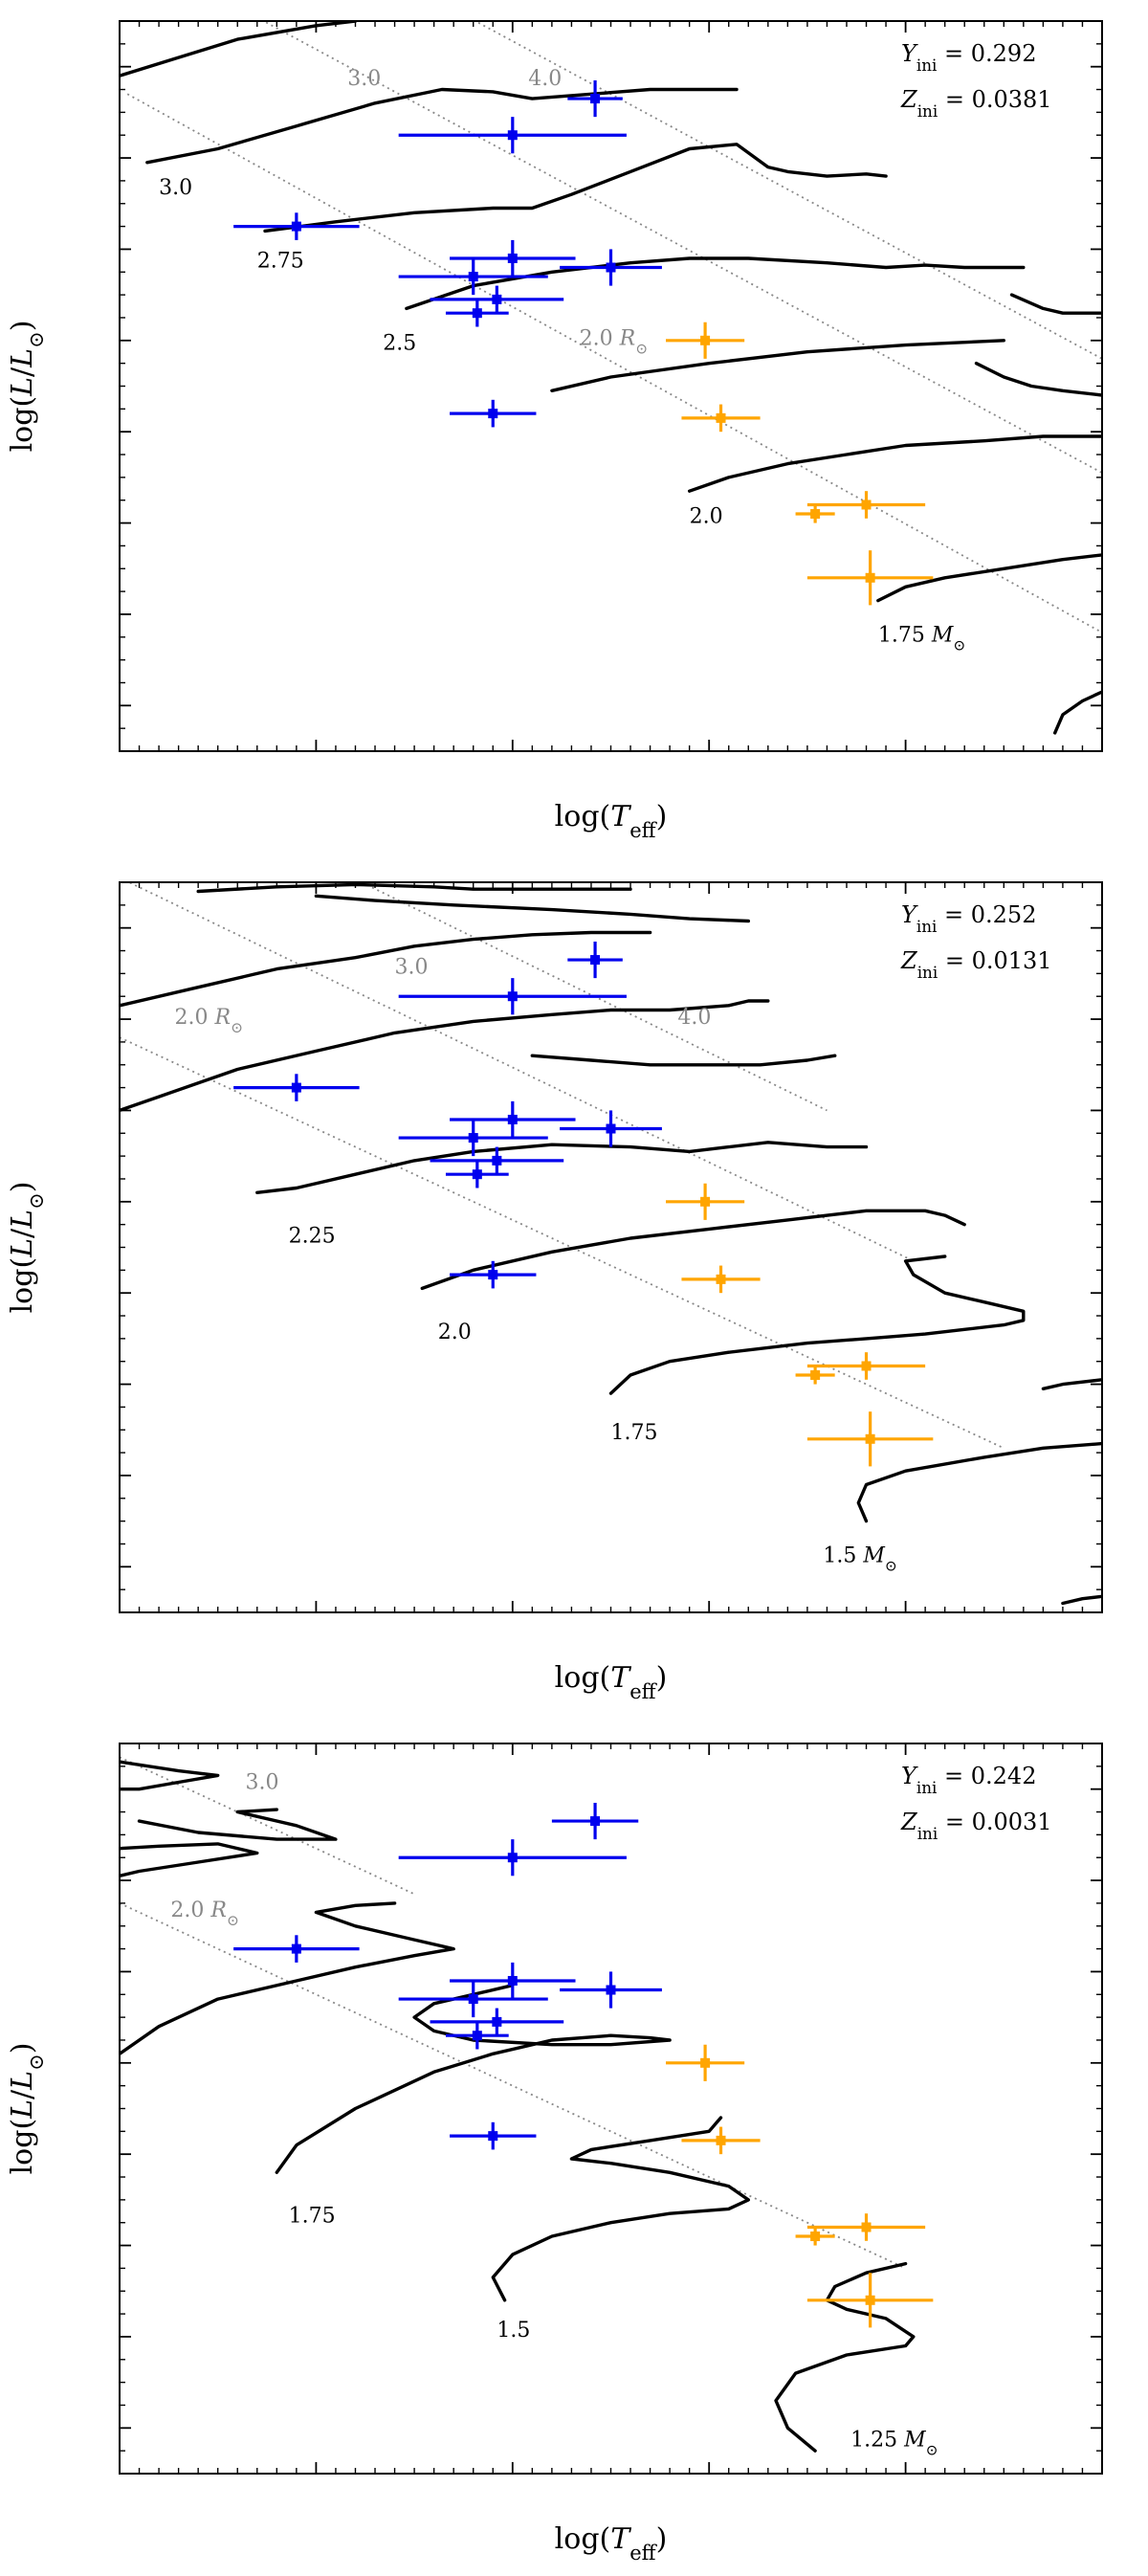  What do you see at coordinates (894, 2443) in the screenshot?
I see `track-label: 1.25 M⊙` at bounding box center [894, 2443].